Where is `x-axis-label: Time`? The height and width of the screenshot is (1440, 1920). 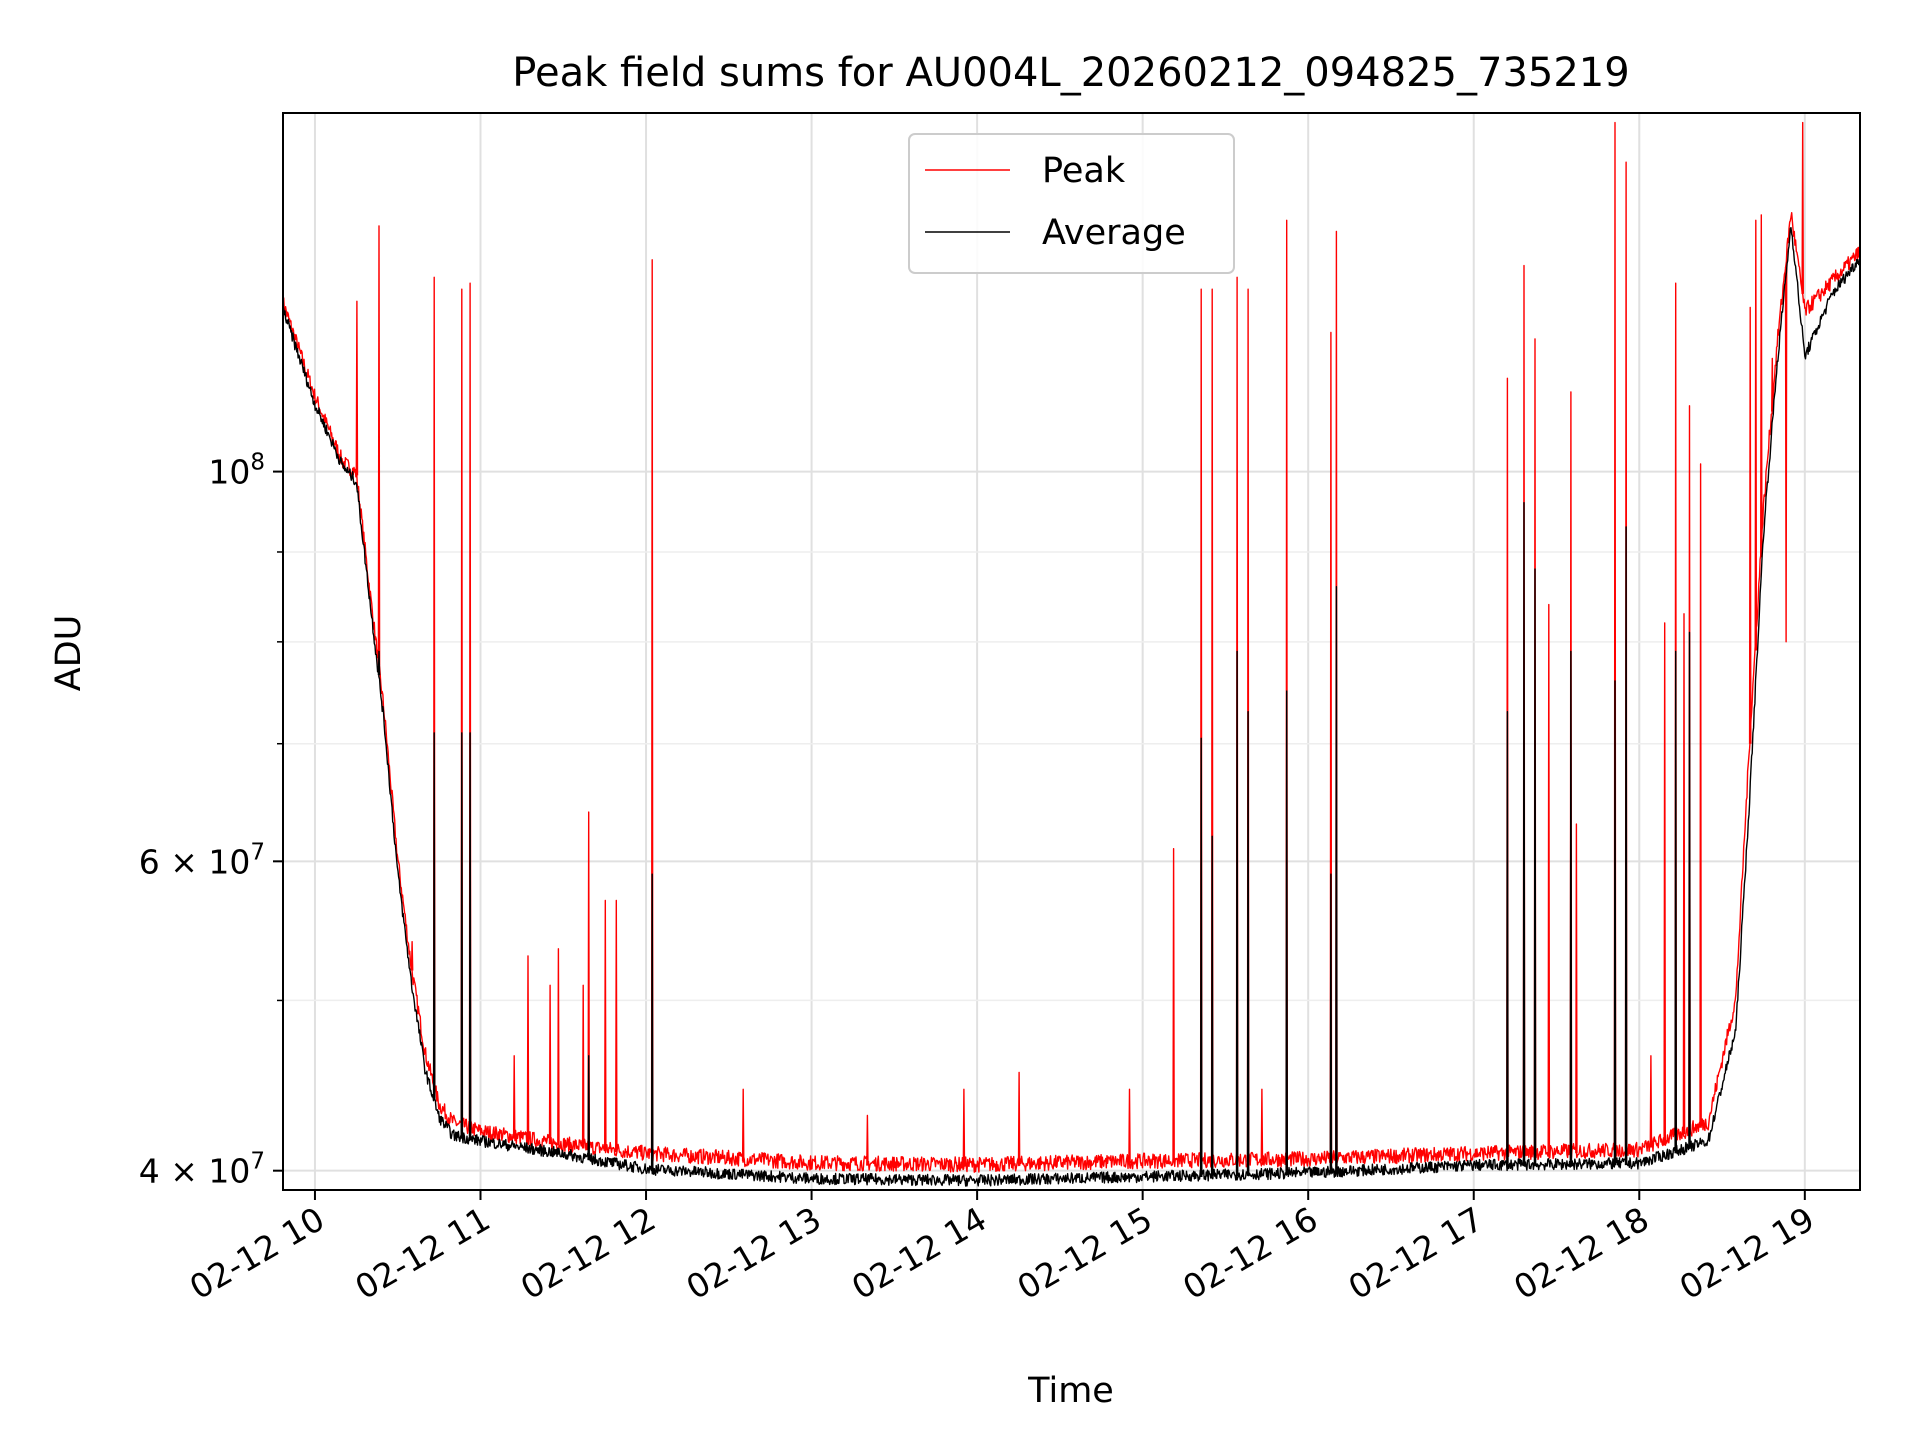
x-axis-label: Time is located at coordinates (1070, 1391).